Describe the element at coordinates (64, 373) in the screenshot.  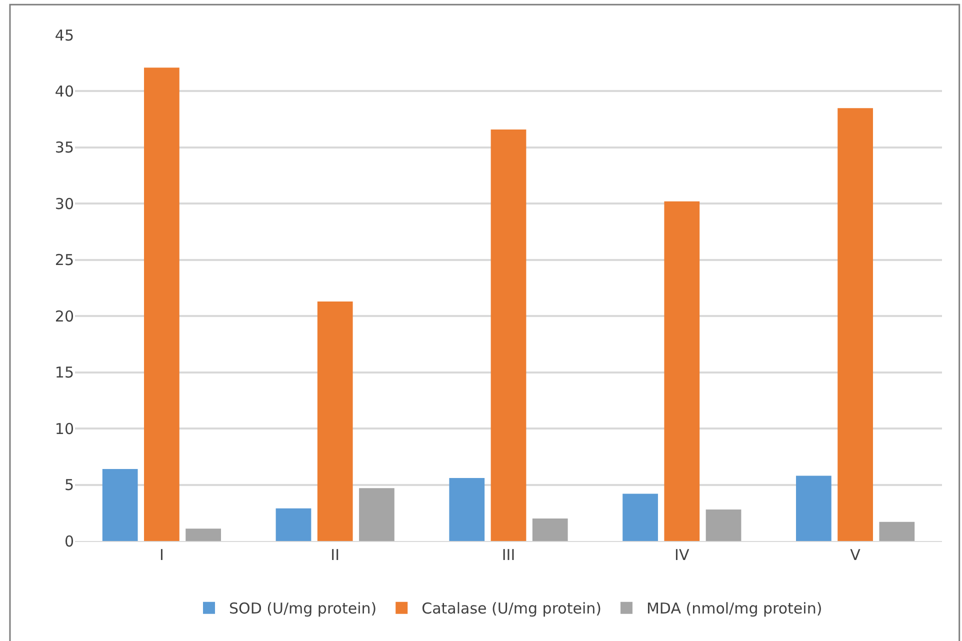
I see `y-tick-label: 15` at that location.